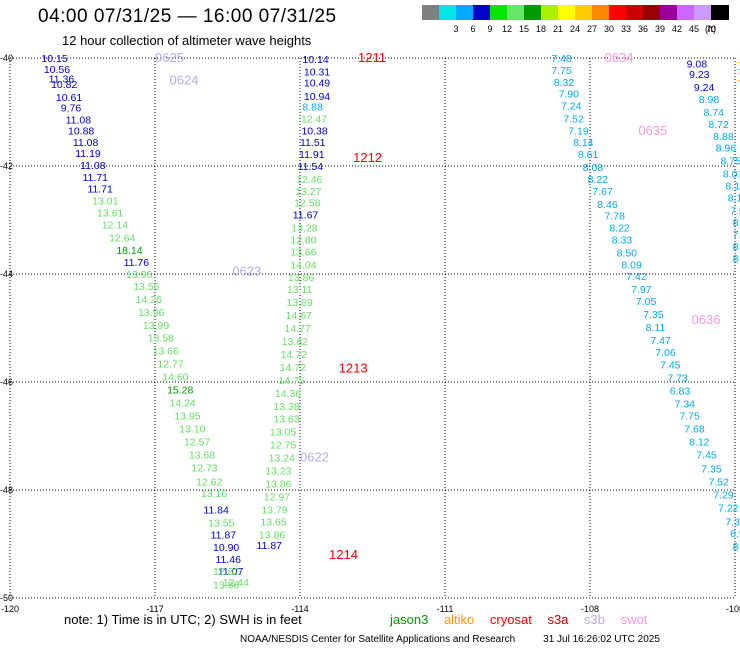 The image size is (740, 650). What do you see at coordinates (308, 192) in the screenshot?
I see `wave-height-label: 13.27` at bounding box center [308, 192].